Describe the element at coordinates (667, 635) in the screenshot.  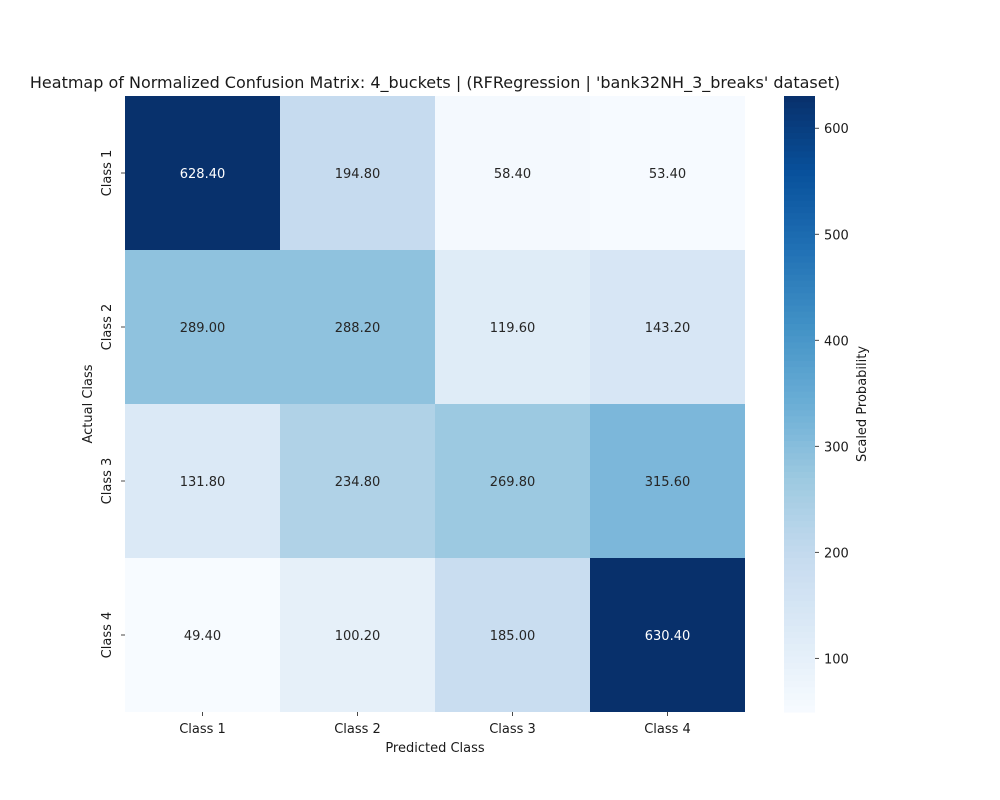
I see `cell-r4-c4` at that location.